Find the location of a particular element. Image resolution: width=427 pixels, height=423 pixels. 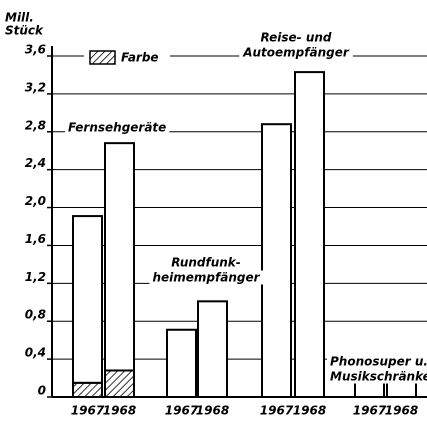

group-label: Reise- und is located at coordinates (295, 38).